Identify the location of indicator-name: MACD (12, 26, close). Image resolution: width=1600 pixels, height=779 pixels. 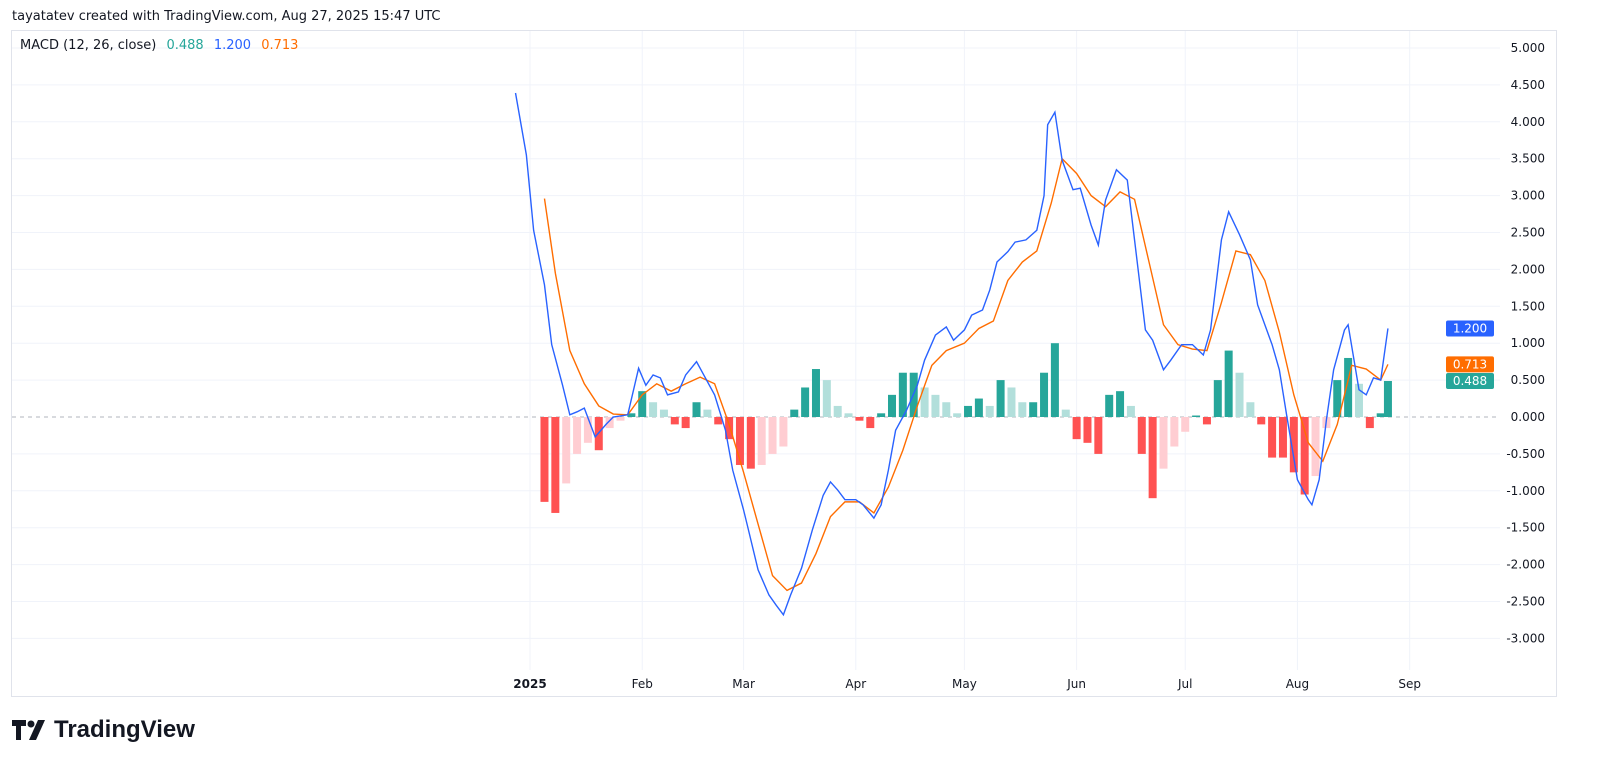
(88, 45).